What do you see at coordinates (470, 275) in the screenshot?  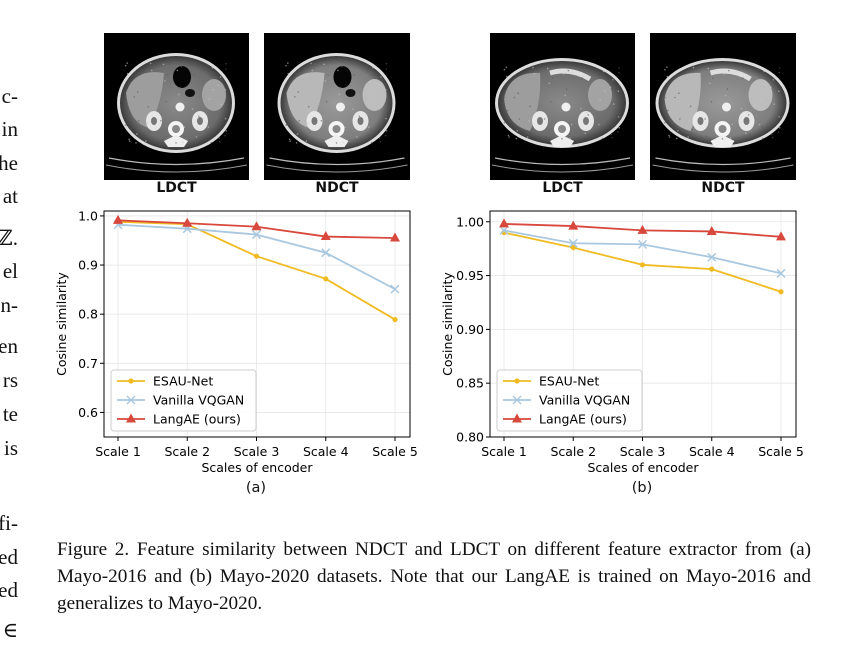 I see `y-tick-label: 0.95` at bounding box center [470, 275].